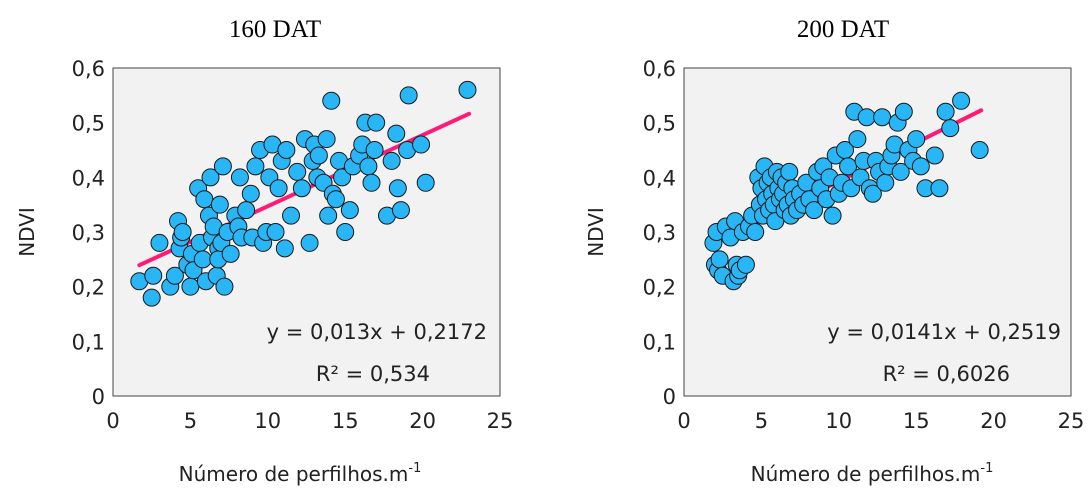 The height and width of the screenshot is (497, 1090). I want to click on x-tick-label: 20, so click(422, 421).